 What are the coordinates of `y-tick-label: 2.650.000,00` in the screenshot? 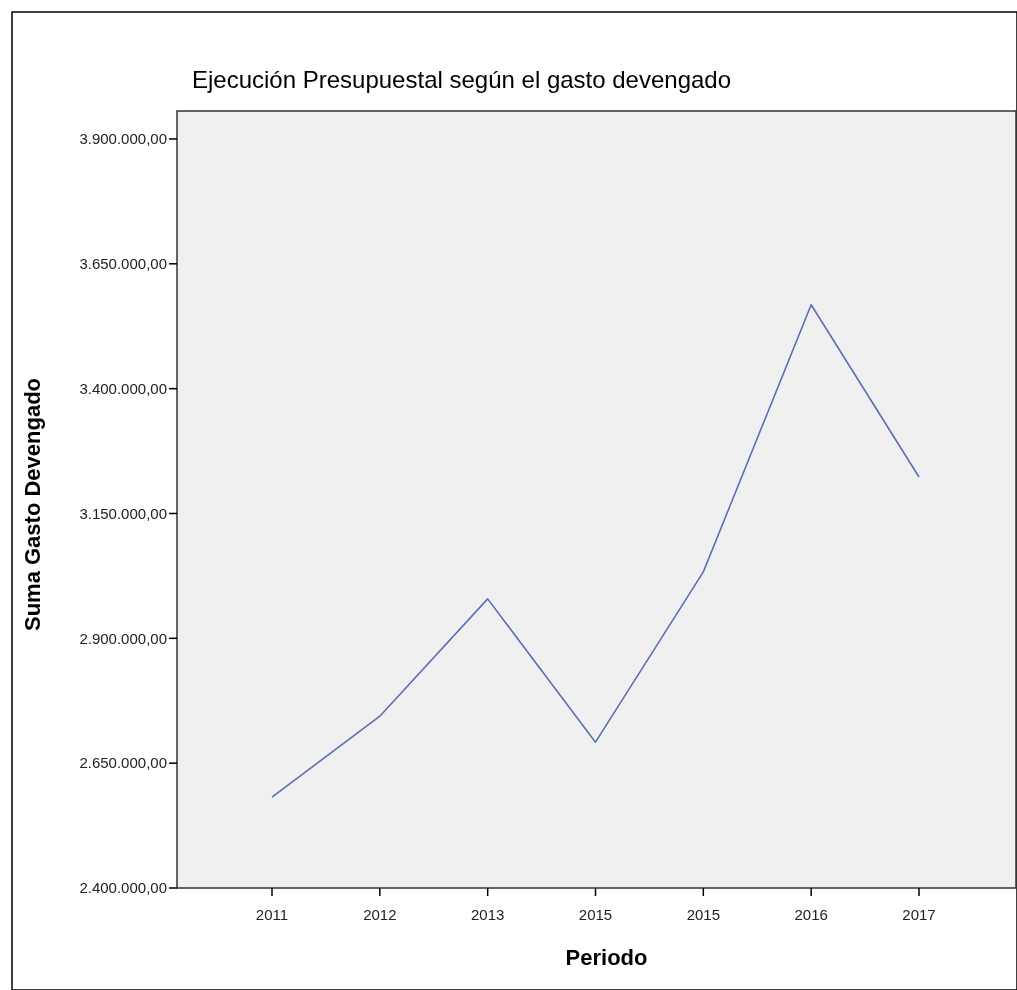 It's located at (123, 763).